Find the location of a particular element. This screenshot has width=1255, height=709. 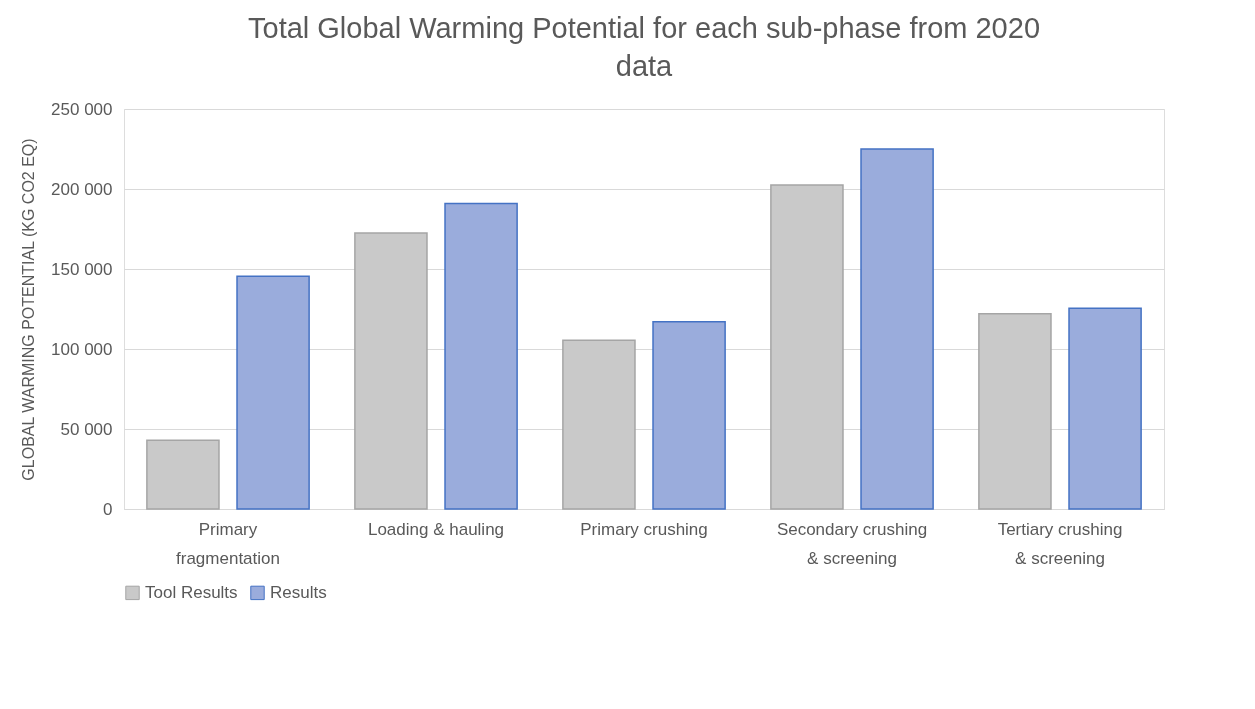

y-tick-label: 150 000 is located at coordinates (82, 269).